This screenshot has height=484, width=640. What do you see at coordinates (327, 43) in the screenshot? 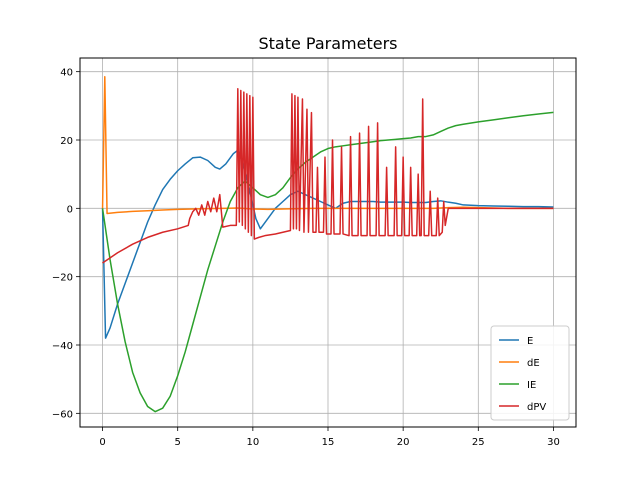
I see `chart-title: State Parameters` at bounding box center [327, 43].